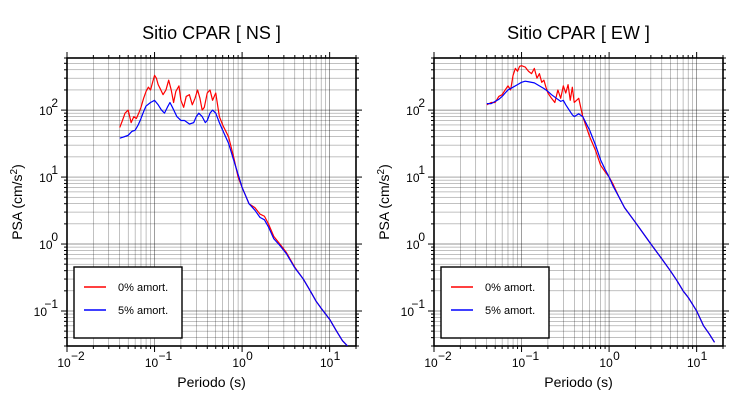 The width and height of the screenshot is (730, 400). What do you see at coordinates (578, 33) in the screenshot?
I see `chart-title: Sitio CPAR [ EW ]` at bounding box center [578, 33].